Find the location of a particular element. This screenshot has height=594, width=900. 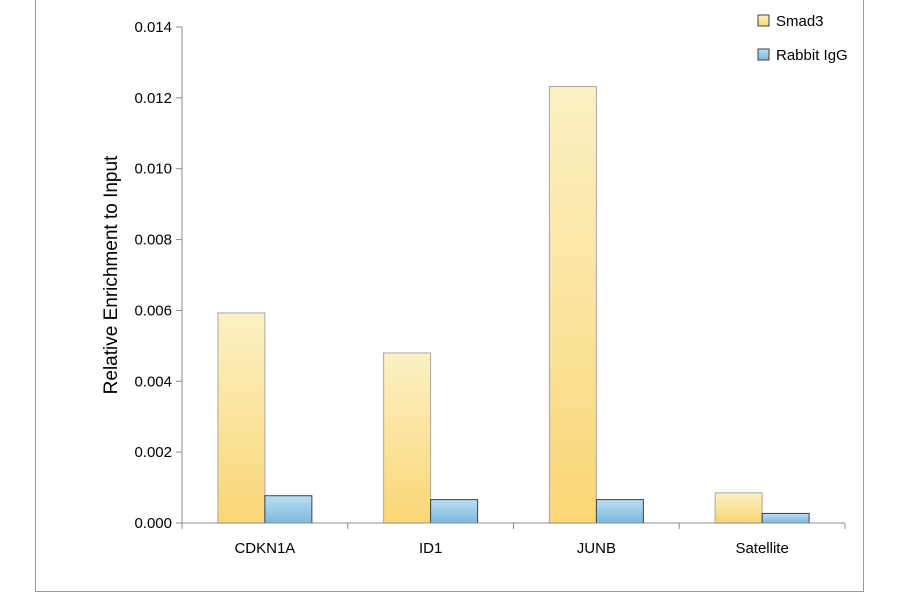

bar-smad3-satellite is located at coordinates (738, 508).